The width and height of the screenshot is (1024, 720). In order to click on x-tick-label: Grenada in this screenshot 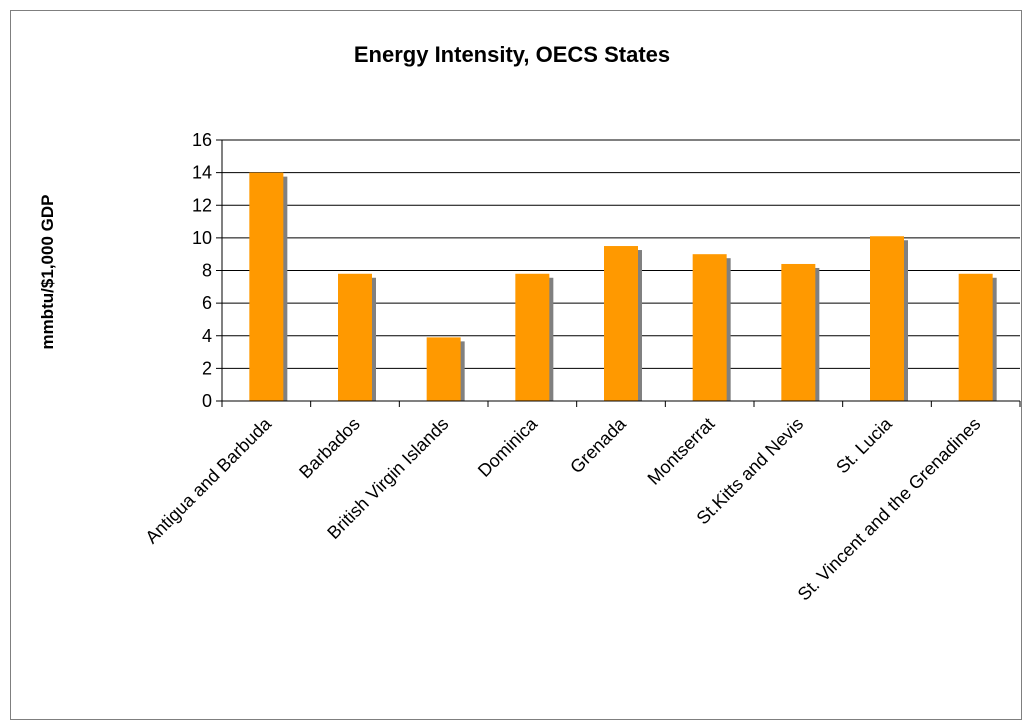, I will do `click(598, 445)`.